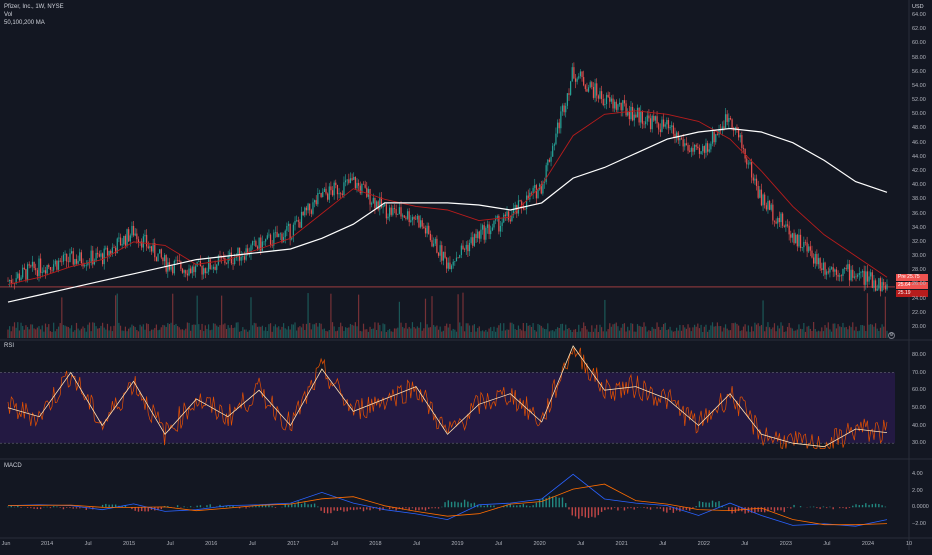 The height and width of the screenshot is (555, 932). I want to click on symbol-line: Pfizer, Inc., 1W, NYSE, so click(34, 7).